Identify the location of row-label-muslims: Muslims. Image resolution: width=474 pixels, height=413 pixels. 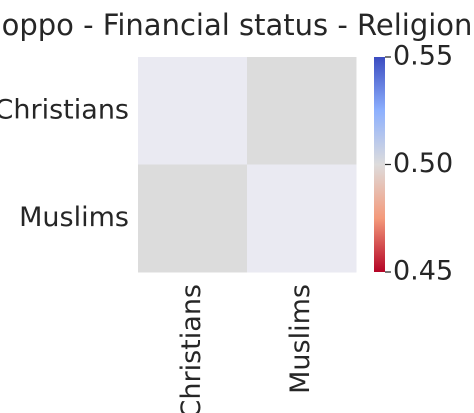
(74, 217).